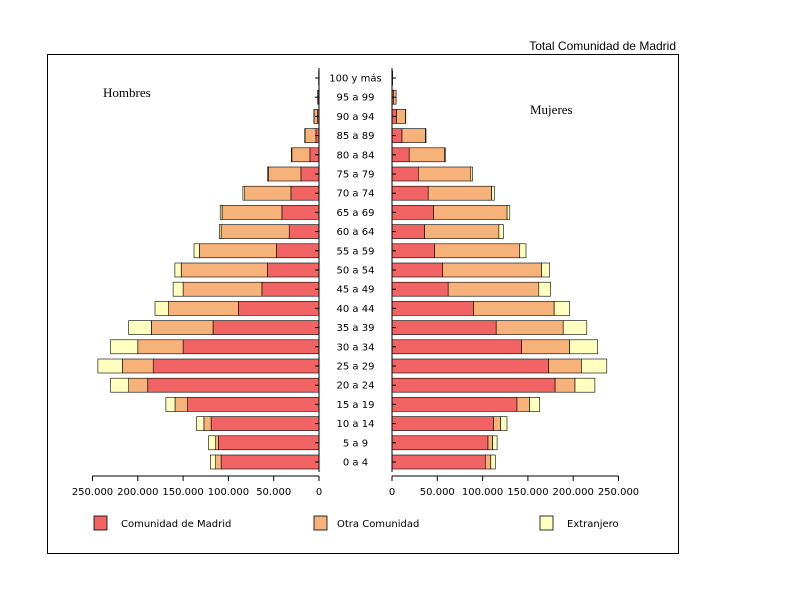 This screenshot has height=600, width=800. Describe the element at coordinates (356, 136) in the screenshot. I see `age-group-label: 85 a 89` at that location.